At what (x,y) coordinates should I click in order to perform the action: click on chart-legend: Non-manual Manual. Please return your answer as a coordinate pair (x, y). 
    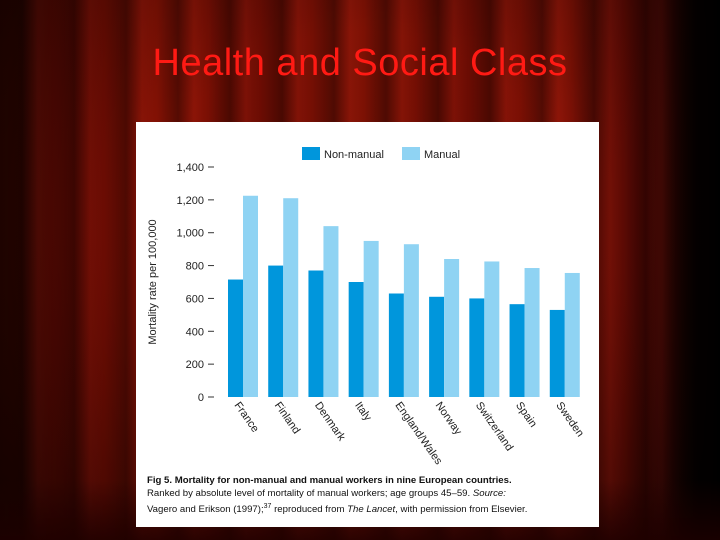
    Looking at the image, I should click on (381, 154).